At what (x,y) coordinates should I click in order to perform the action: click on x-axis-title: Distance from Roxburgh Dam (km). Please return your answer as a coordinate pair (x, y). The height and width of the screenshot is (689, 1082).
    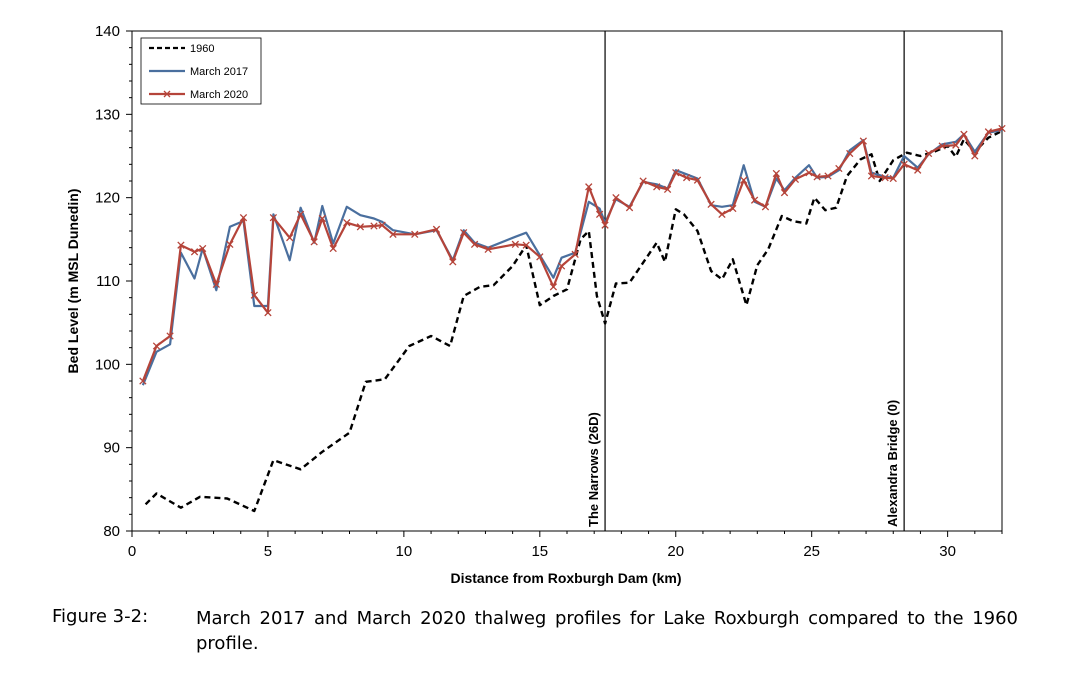
    Looking at the image, I should click on (565, 578).